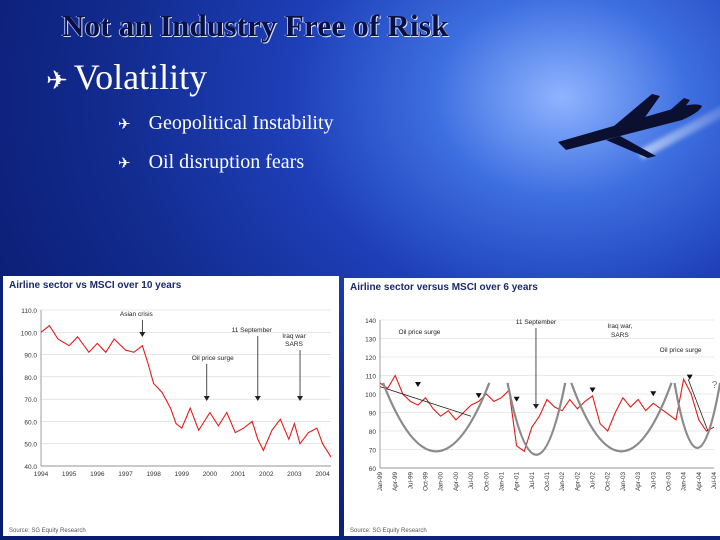 The width and height of the screenshot is (720, 540). Describe the element at coordinates (227, 162) in the screenshot. I see `sub-bullet-text: Oil disruption fears` at that location.